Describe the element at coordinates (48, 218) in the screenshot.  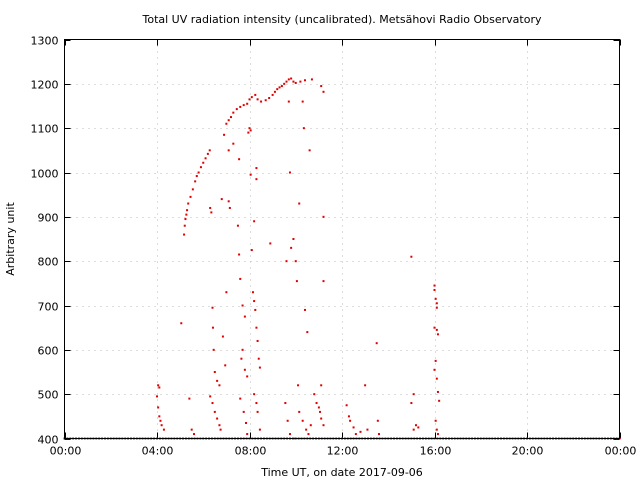
I see `y-tick-label: 900` at that location.